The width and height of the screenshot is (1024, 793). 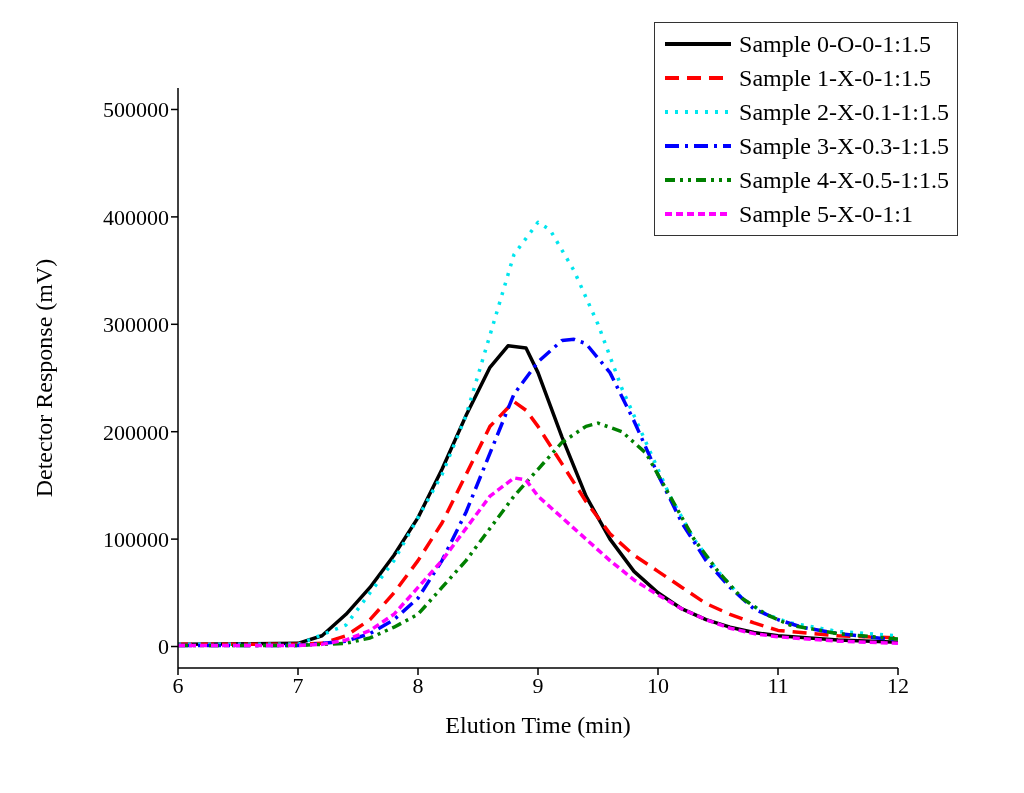 I want to click on legend-label: Sample 3-X-0.3-1:1.5, so click(x=844, y=146).